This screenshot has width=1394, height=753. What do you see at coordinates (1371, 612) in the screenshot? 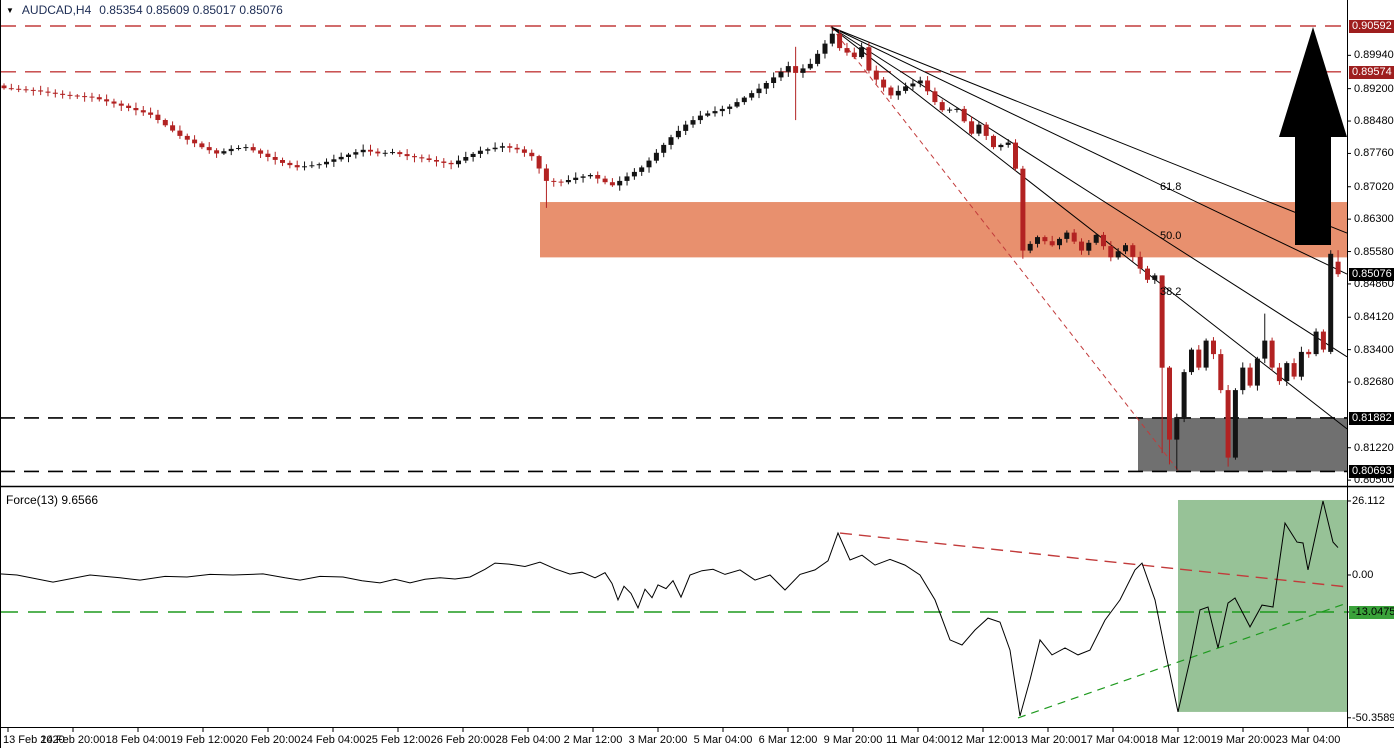
I see `indicator-level-tag: -13.0475` at bounding box center [1371, 612].